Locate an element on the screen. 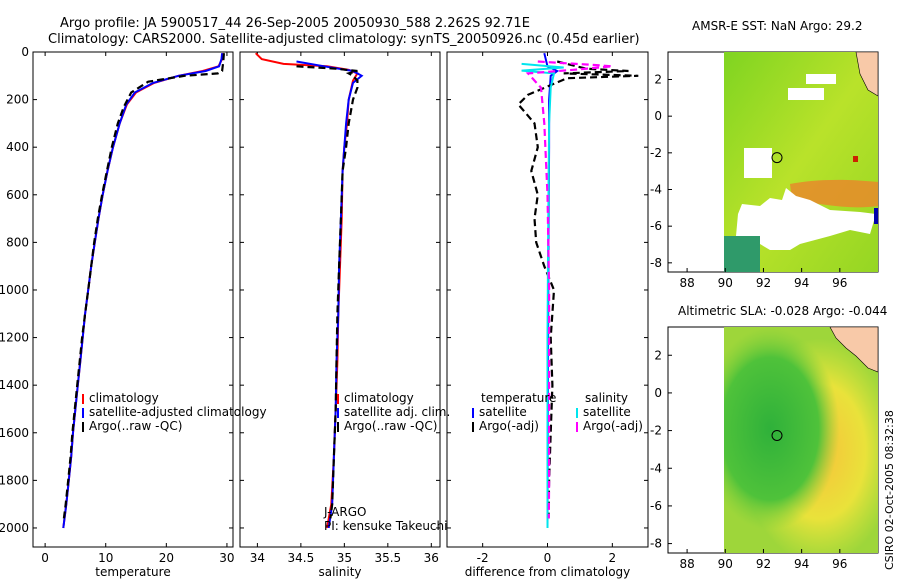 The image size is (900, 580). sst-land is located at coordinates (867, 74).